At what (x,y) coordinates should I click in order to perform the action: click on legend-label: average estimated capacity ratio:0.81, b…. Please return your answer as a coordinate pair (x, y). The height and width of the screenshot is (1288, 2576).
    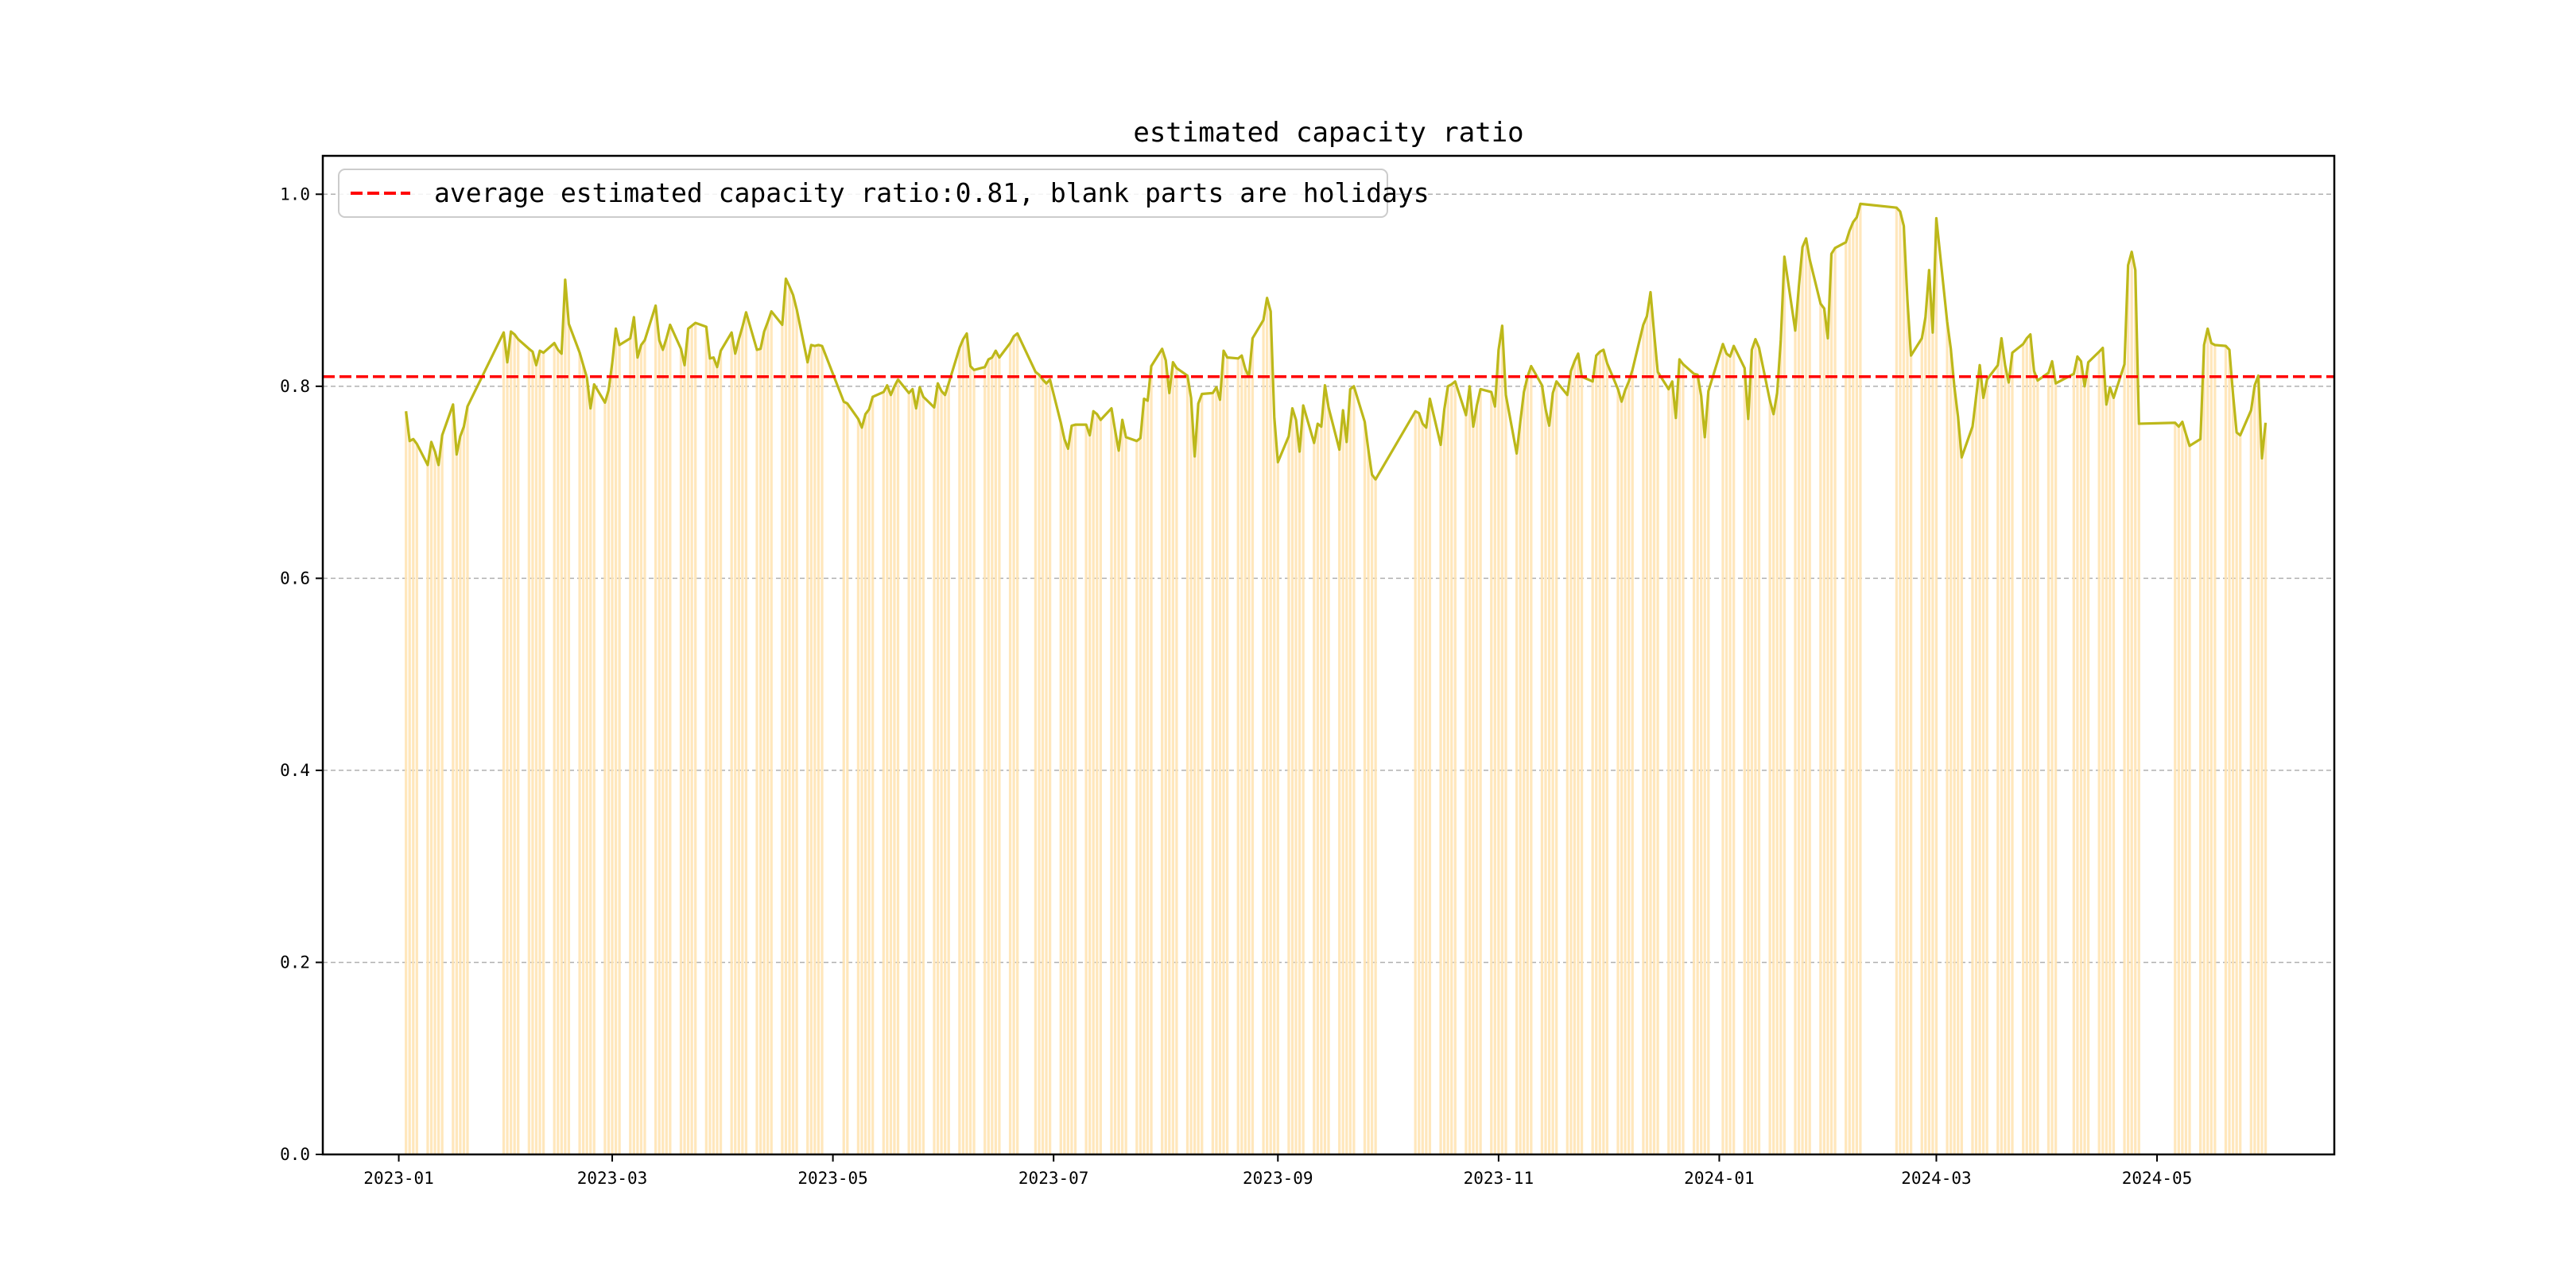
    Looking at the image, I should click on (932, 192).